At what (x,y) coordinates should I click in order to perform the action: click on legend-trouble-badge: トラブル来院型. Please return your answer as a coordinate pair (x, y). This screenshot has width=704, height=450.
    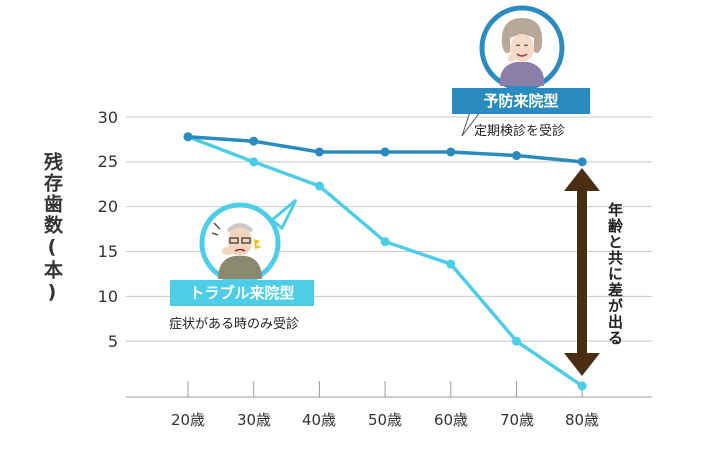
    Looking at the image, I should click on (242, 293).